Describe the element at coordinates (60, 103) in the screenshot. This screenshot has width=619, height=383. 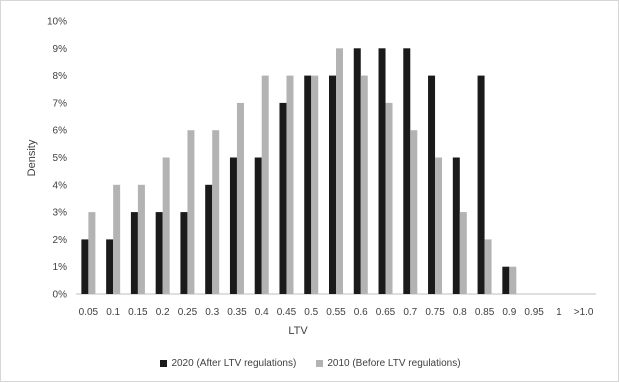
I see `y-tick-label: 7%` at that location.